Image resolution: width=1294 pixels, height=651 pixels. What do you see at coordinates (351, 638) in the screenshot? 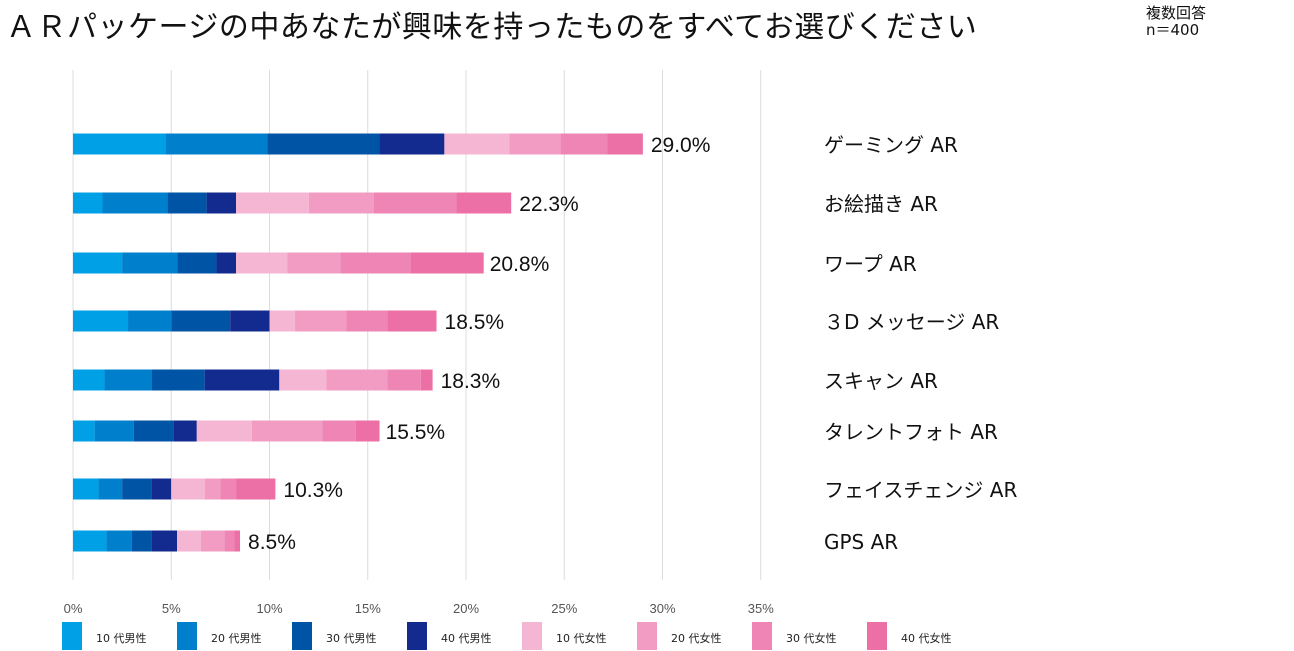
I see `legend-label: 30 代男性` at bounding box center [351, 638].